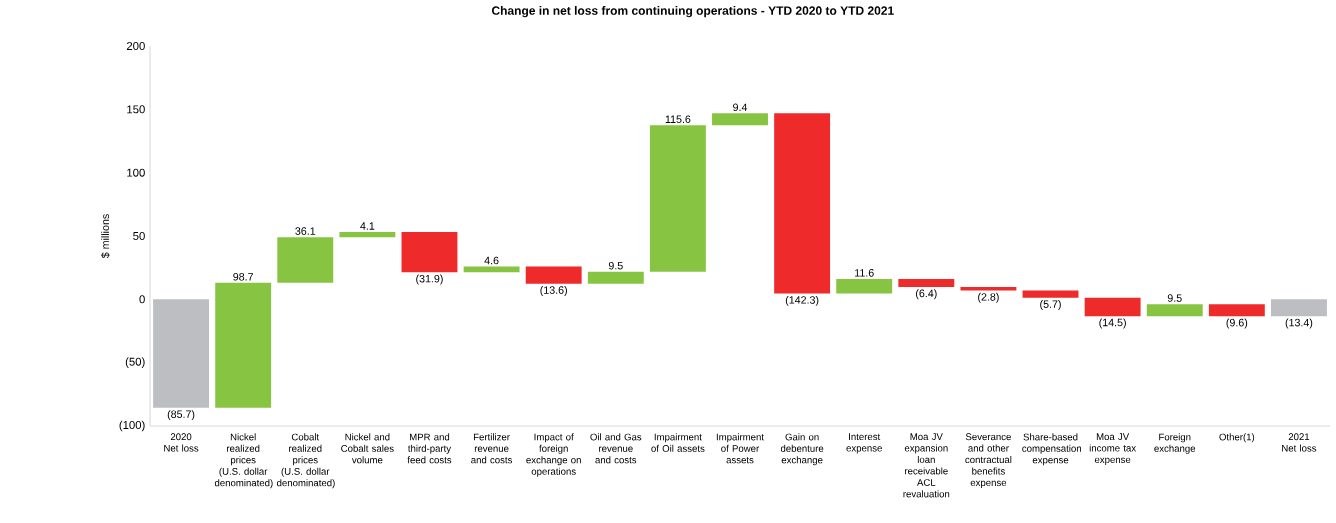  I want to click on data-label: 11.6, so click(864, 273).